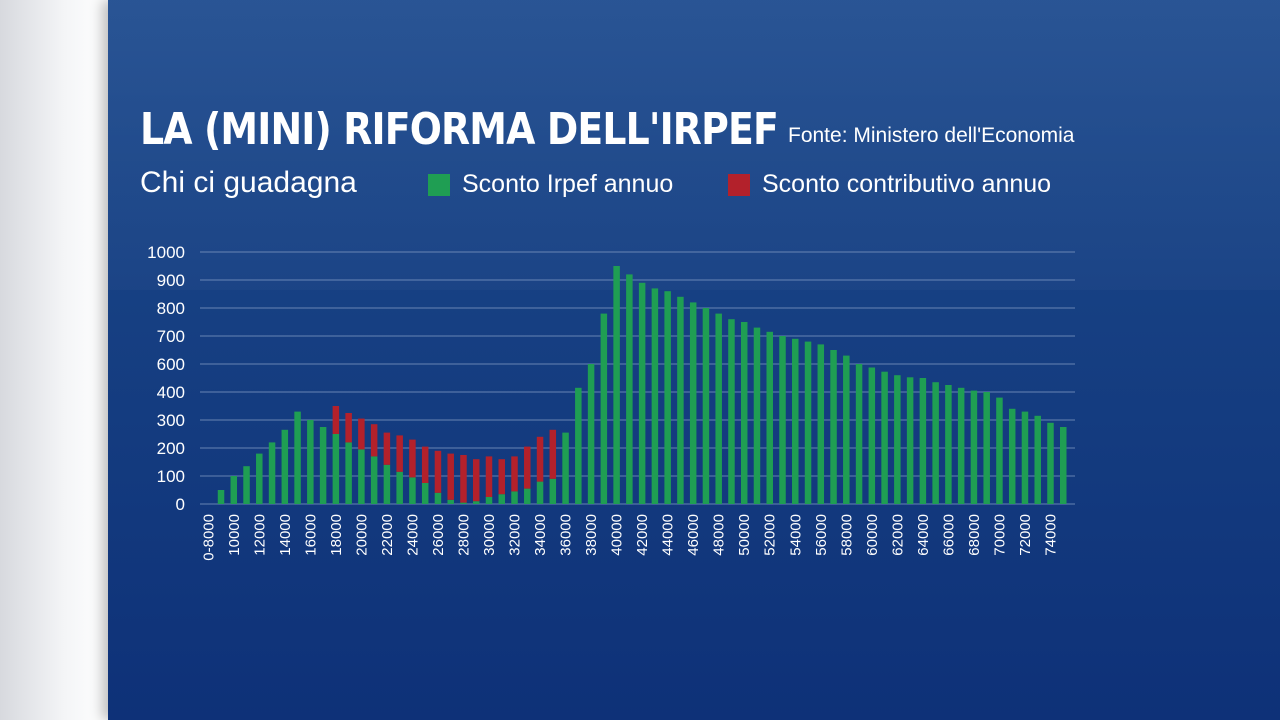  I want to click on x-tick-label: 32000, so click(515, 535).